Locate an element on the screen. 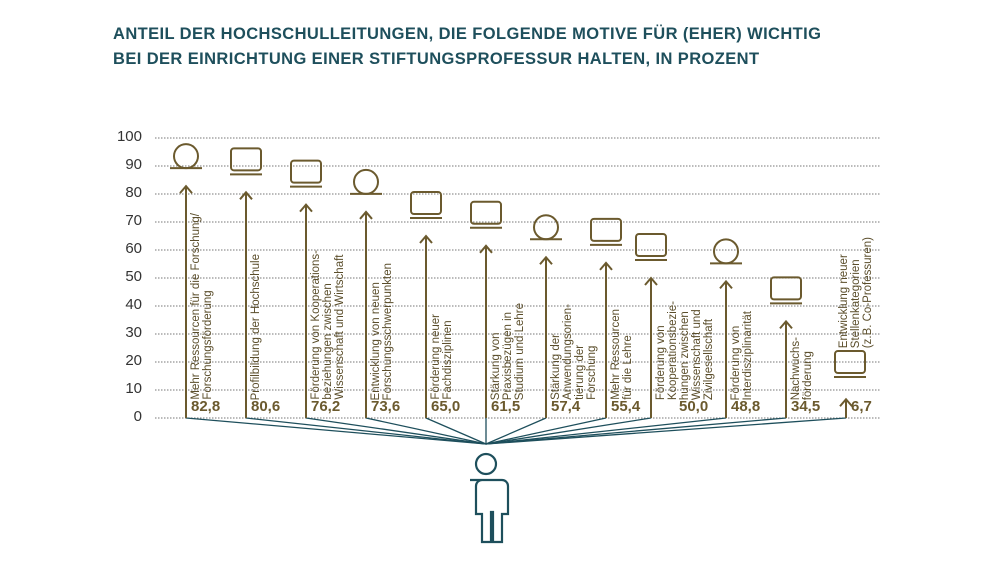 This screenshot has height=563, width=1000. calendar-icon is located at coordinates (426, 205).